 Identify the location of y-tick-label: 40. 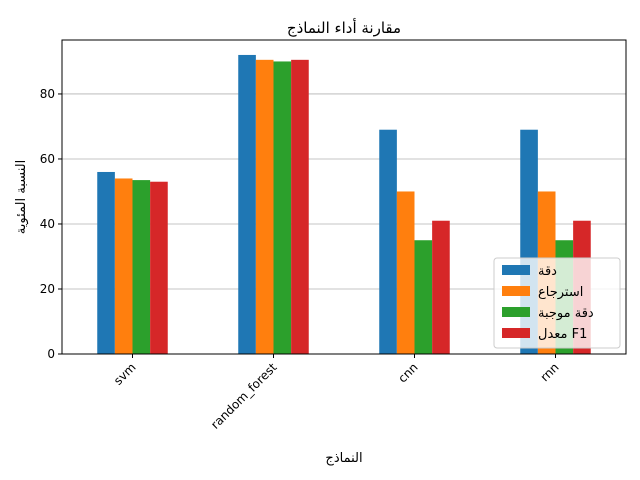
(47, 224).